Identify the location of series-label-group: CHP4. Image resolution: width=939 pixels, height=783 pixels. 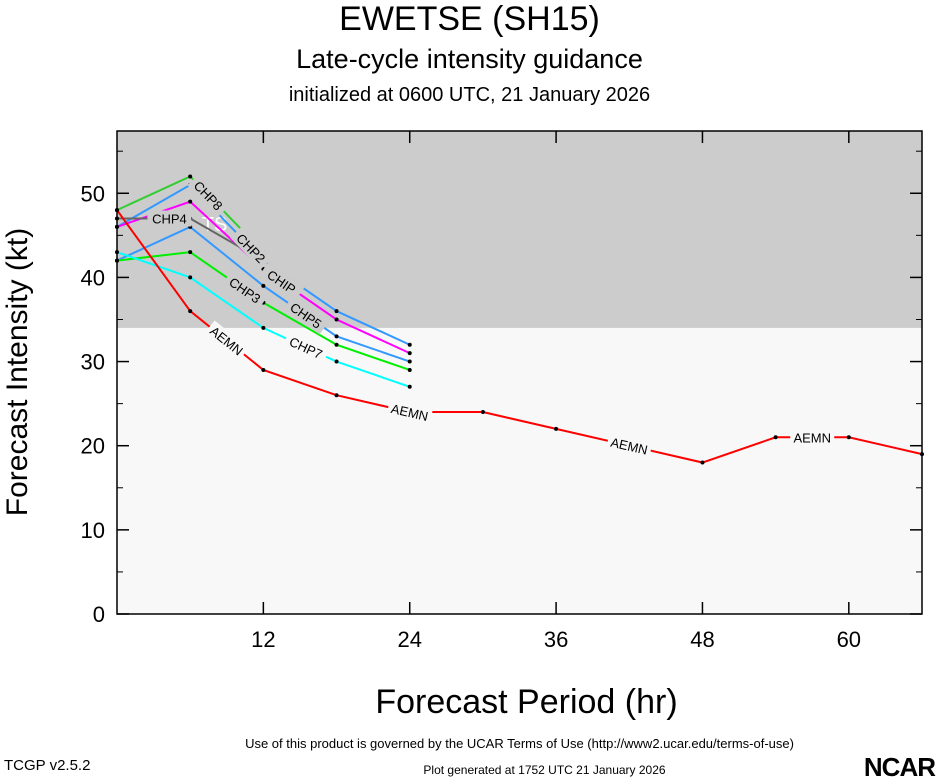
(169, 218).